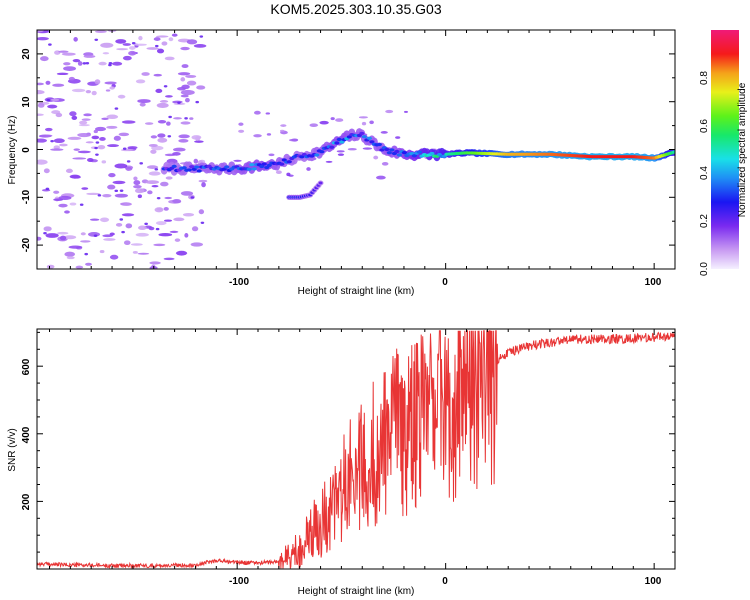 The width and height of the screenshot is (750, 600). I want to click on spectrogram-x-label: Height of straight line (km), so click(356, 291).